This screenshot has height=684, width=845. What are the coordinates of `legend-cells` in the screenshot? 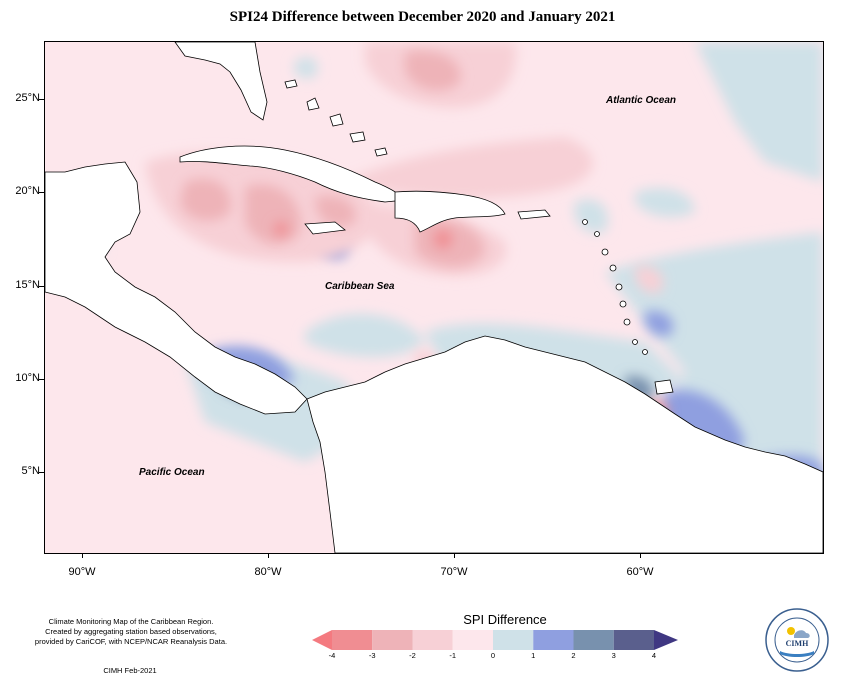 It's located at (493, 640).